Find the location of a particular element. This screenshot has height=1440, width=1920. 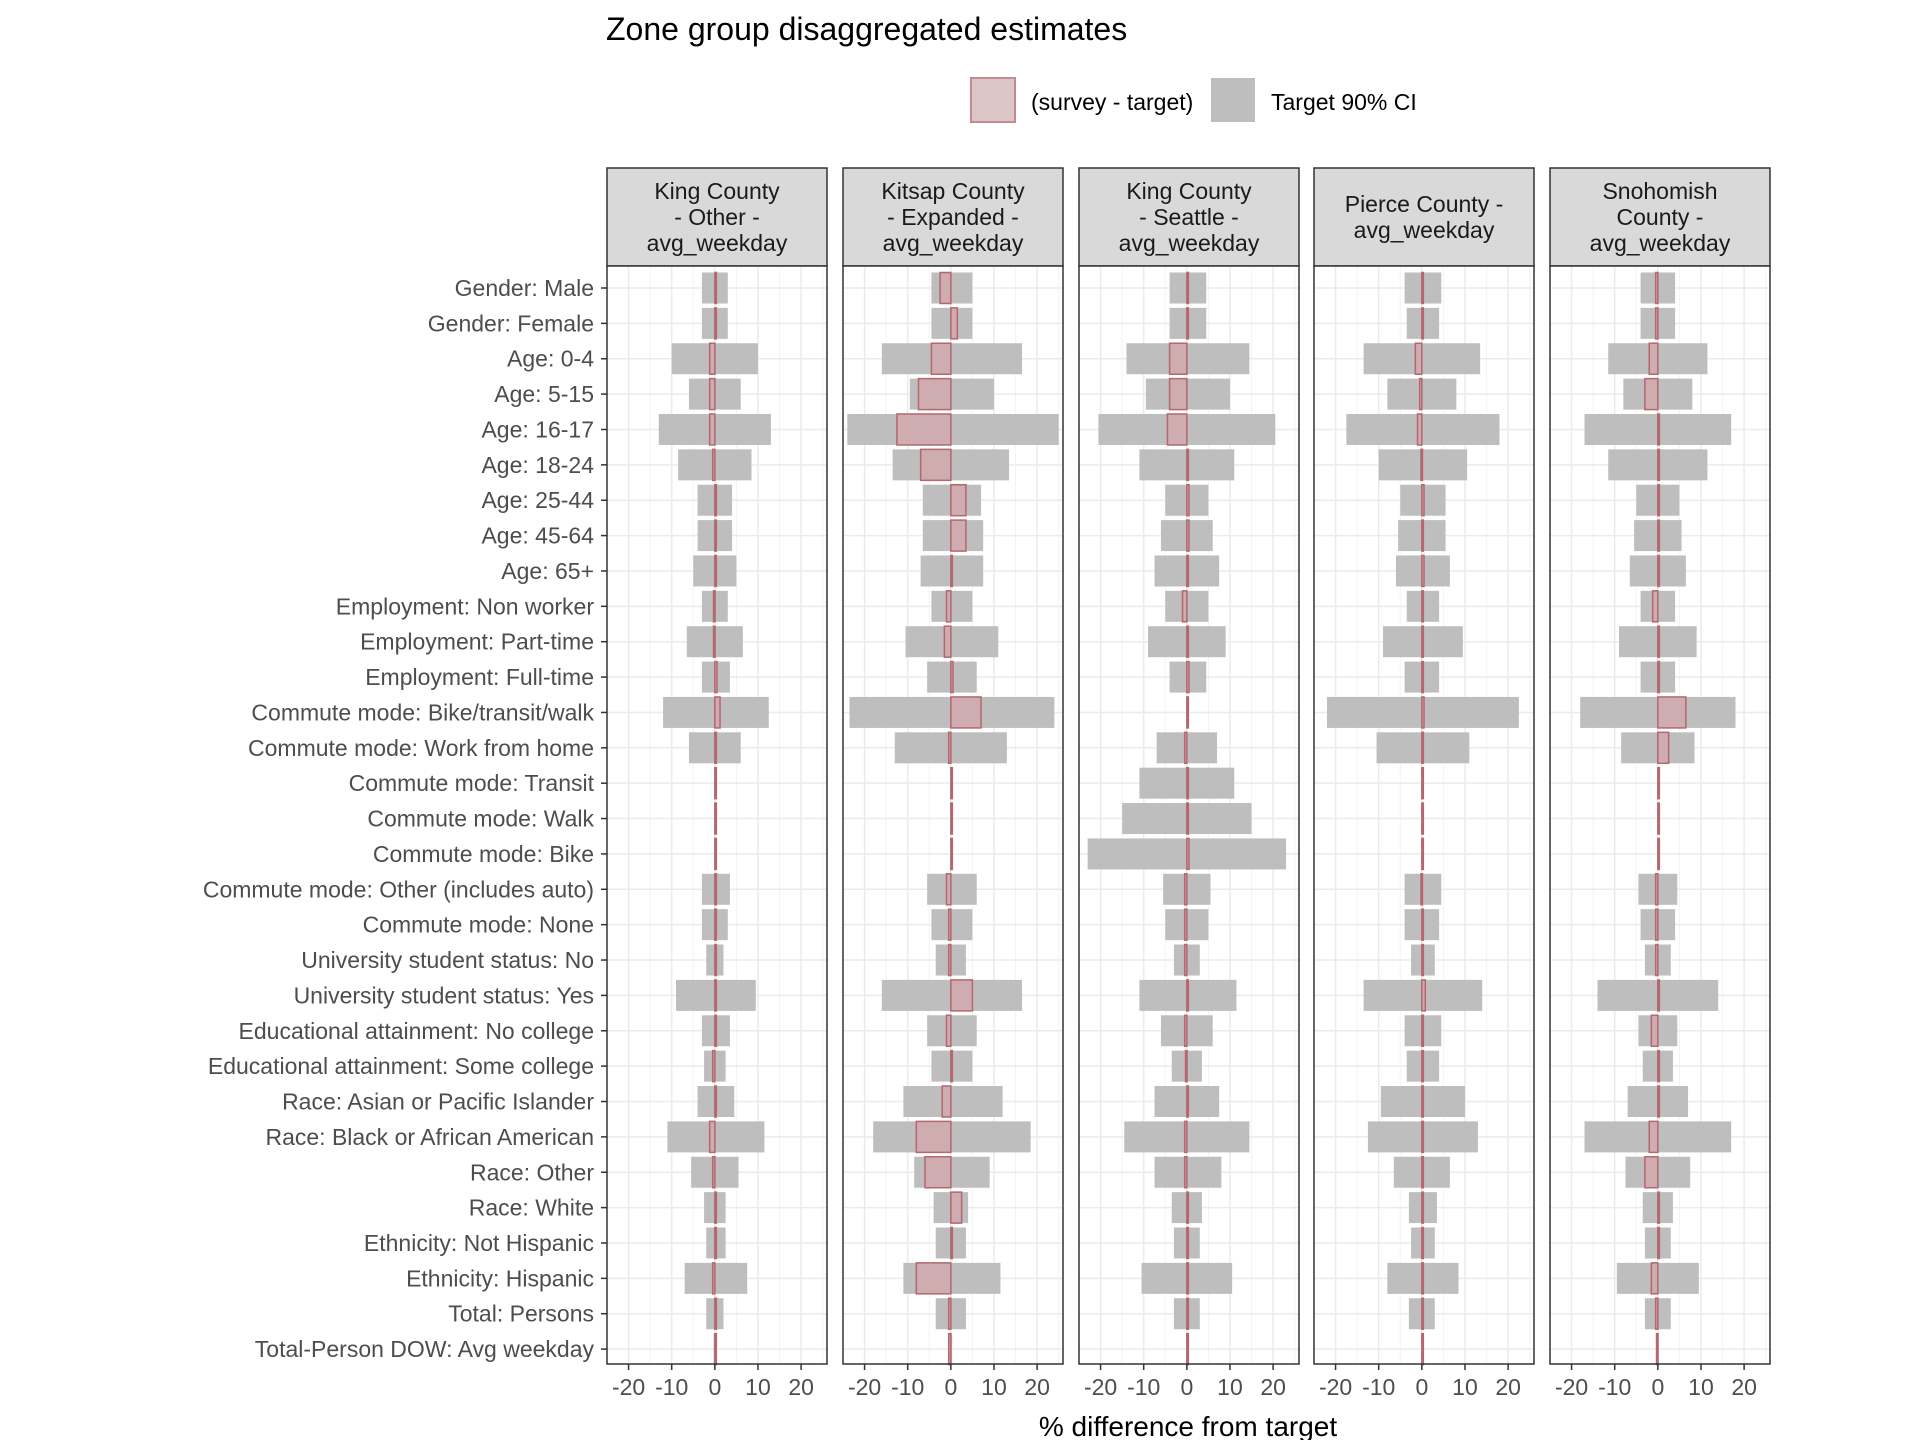

y-tick-label: Commute mode: Work from home is located at coordinates (421, 748).